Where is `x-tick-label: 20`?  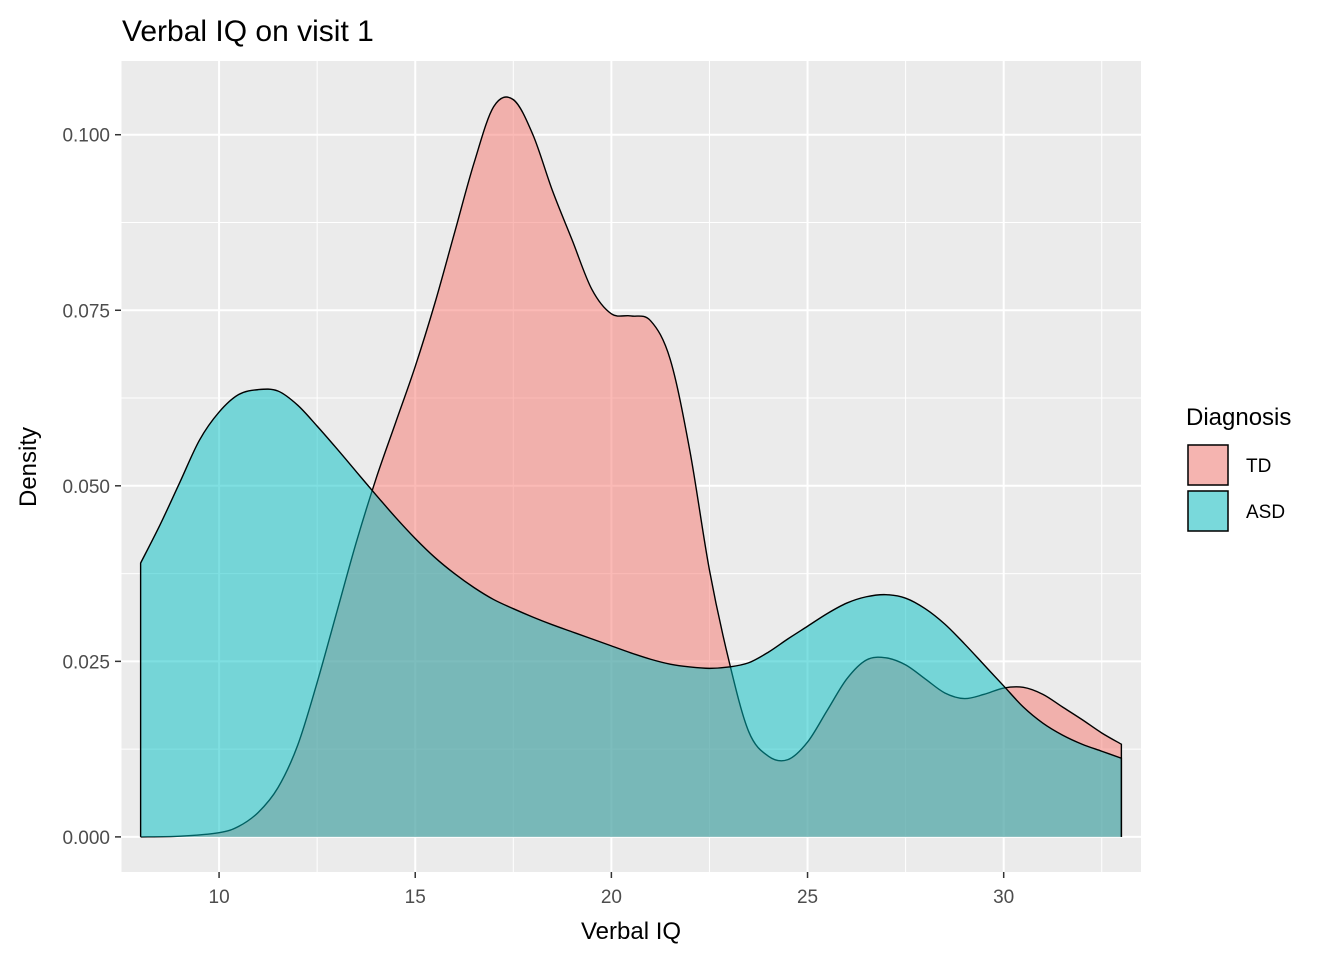
x-tick-label: 20 is located at coordinates (611, 897).